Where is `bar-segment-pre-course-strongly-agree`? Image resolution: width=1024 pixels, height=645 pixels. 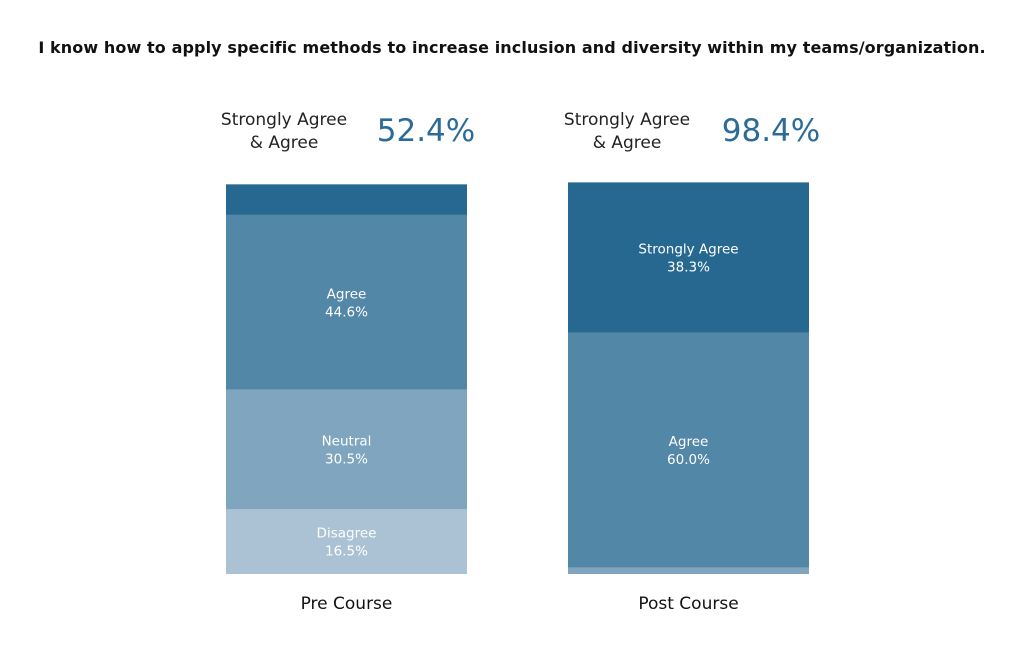 bar-segment-pre-course-strongly-agree is located at coordinates (346, 199).